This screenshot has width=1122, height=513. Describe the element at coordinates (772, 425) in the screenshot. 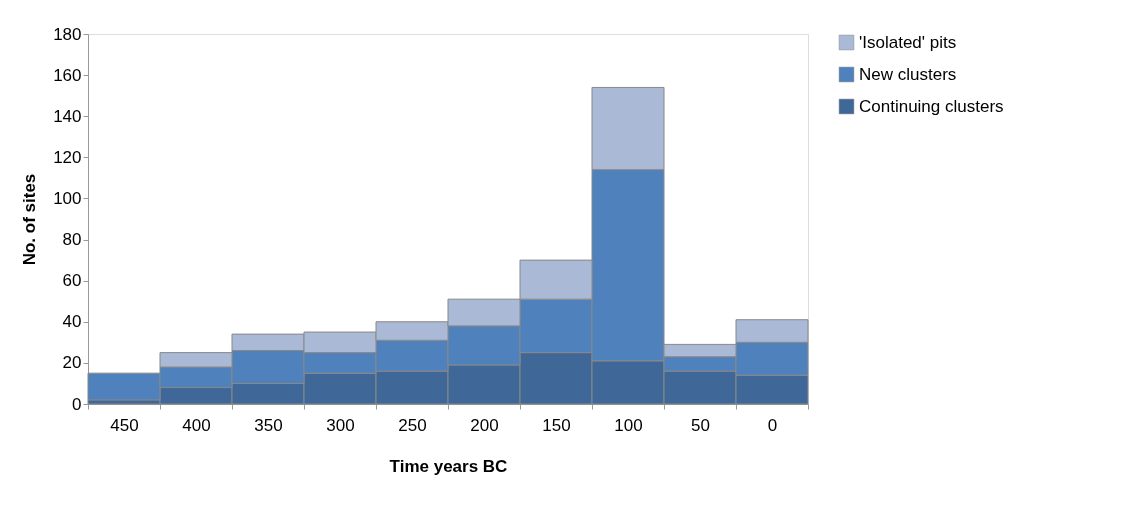

I see `x-tick-label: 0` at that location.